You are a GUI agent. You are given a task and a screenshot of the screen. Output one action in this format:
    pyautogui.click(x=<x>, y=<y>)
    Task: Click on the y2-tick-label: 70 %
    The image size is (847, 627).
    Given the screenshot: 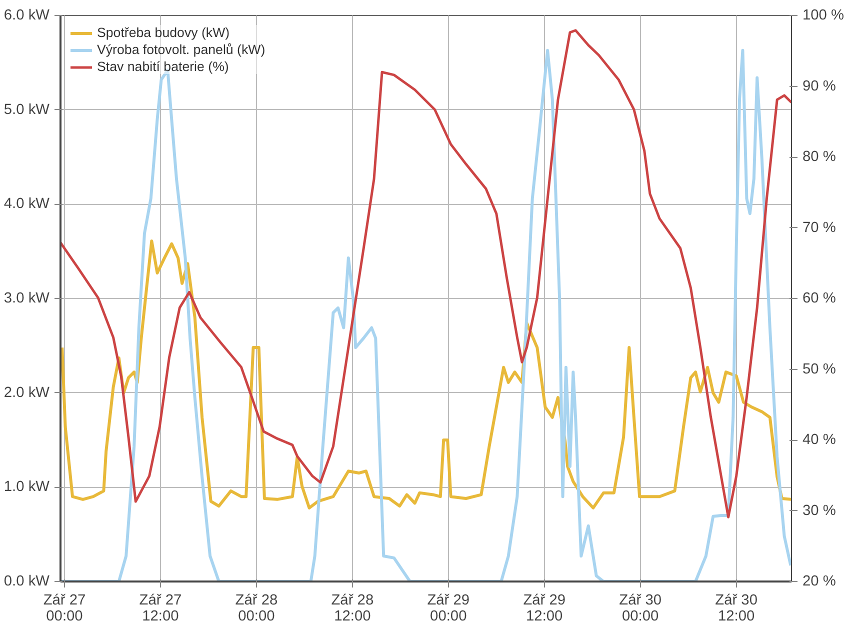 What is the action you would take?
    pyautogui.click(x=819, y=228)
    